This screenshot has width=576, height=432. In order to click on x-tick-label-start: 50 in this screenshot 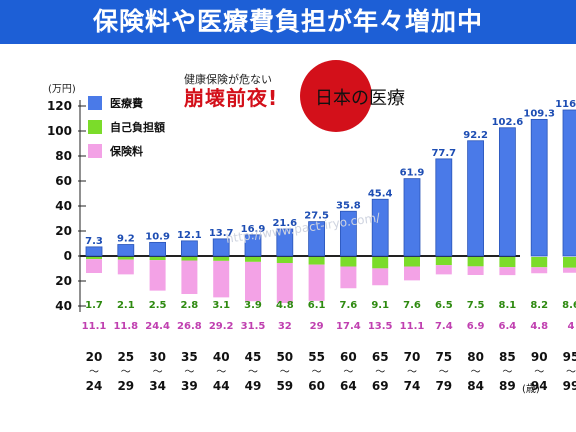, I will do `click(284, 357)`.